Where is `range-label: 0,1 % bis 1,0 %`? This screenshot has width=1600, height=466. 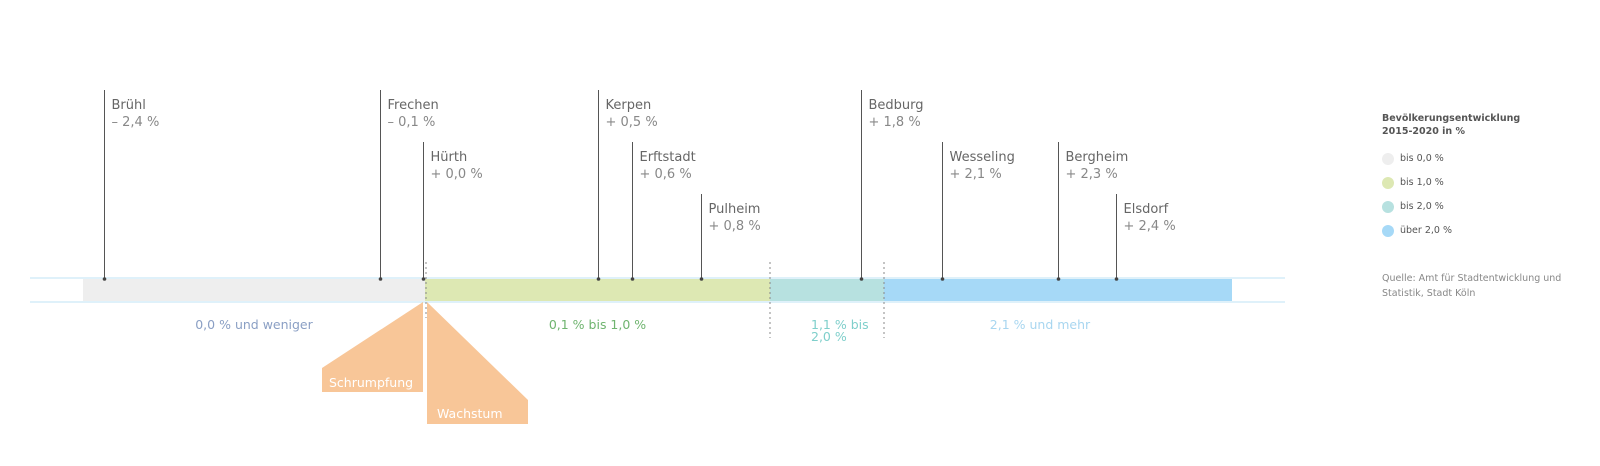 range-label: 0,1 % bis 1,0 % is located at coordinates (597, 324).